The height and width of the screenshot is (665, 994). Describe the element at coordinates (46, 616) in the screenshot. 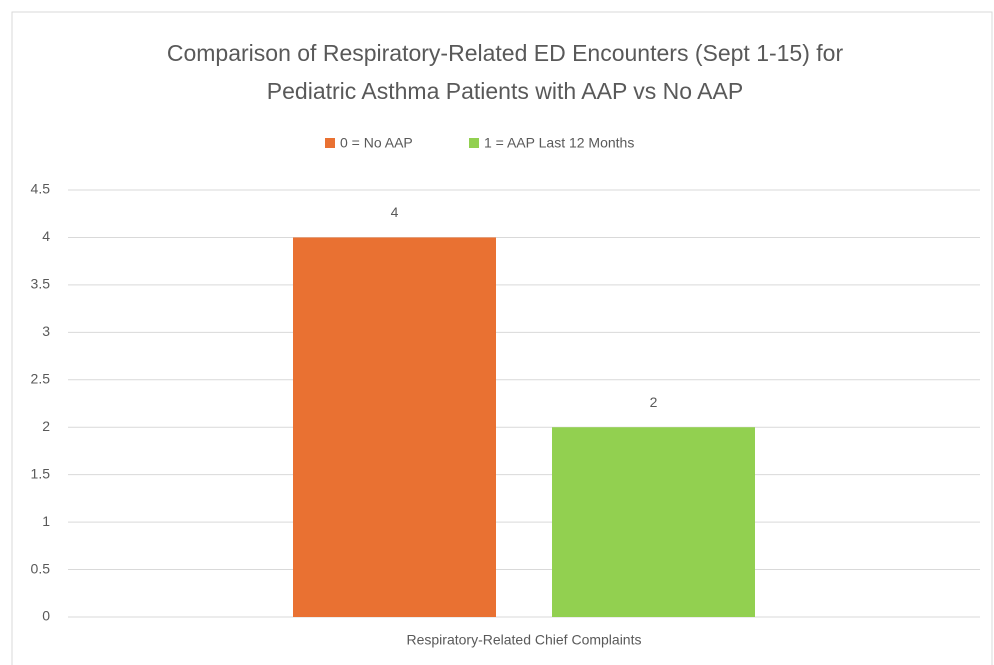

I see `y-tick-label: 0` at that location.